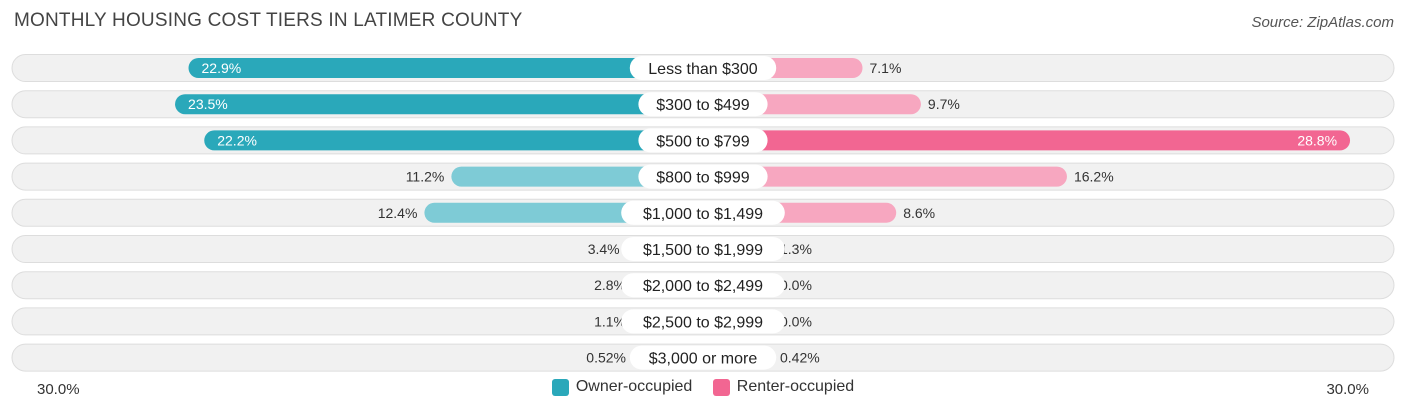 Image resolution: width=1406 pixels, height=414 pixels. I want to click on category-label: $2,500 to $2,999, so click(703, 322).